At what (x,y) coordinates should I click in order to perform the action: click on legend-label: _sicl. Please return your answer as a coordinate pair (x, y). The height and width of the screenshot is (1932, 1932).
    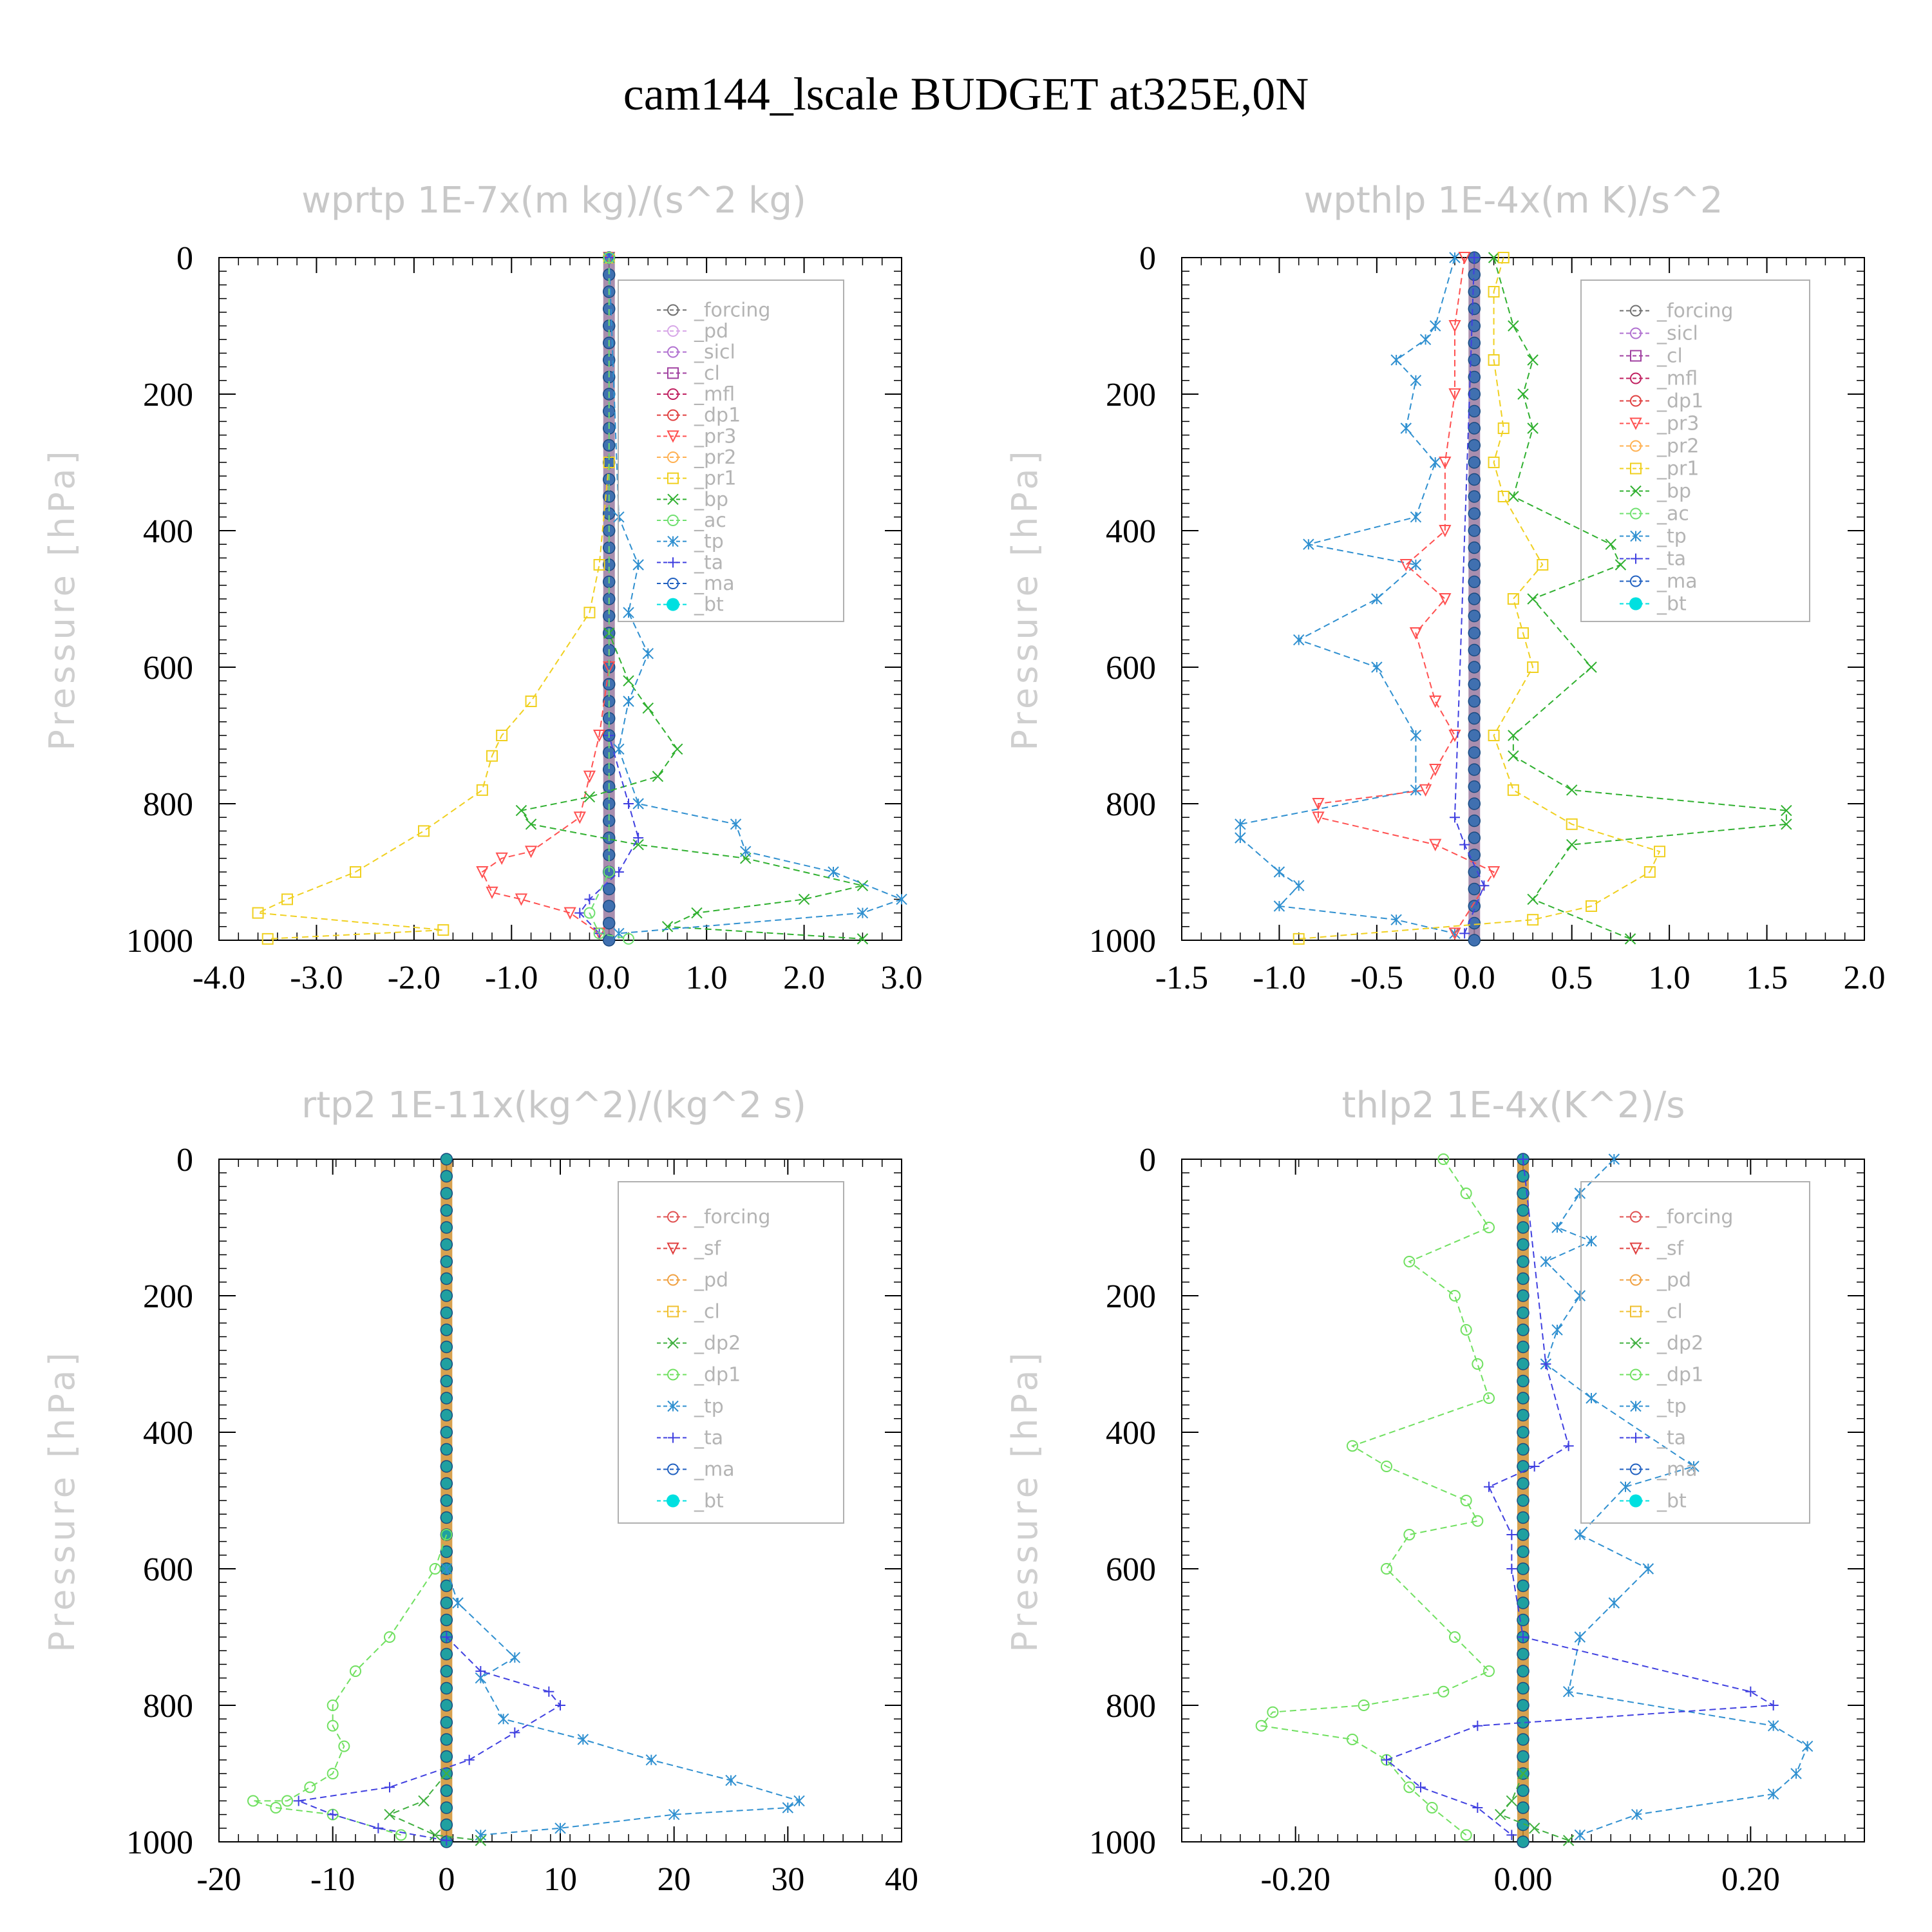
    Looking at the image, I should click on (715, 352).